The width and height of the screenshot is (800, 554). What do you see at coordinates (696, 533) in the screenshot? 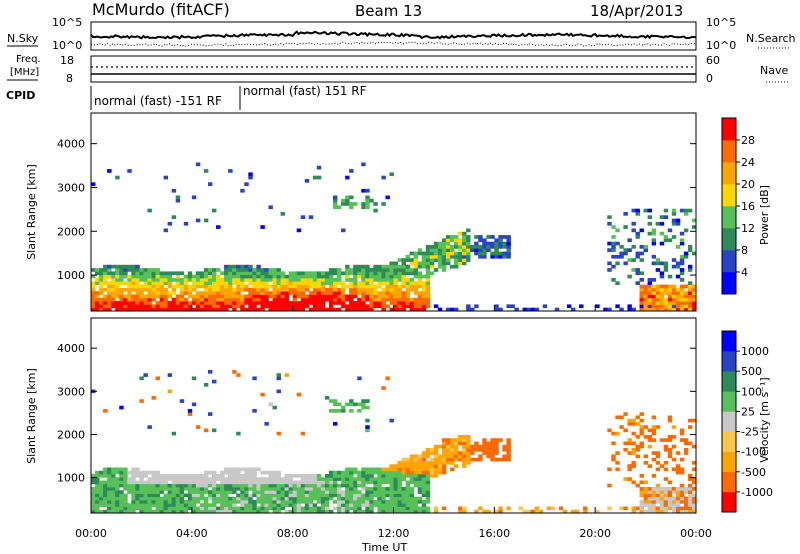
I see `x-tick-label: 00:00` at bounding box center [696, 533].